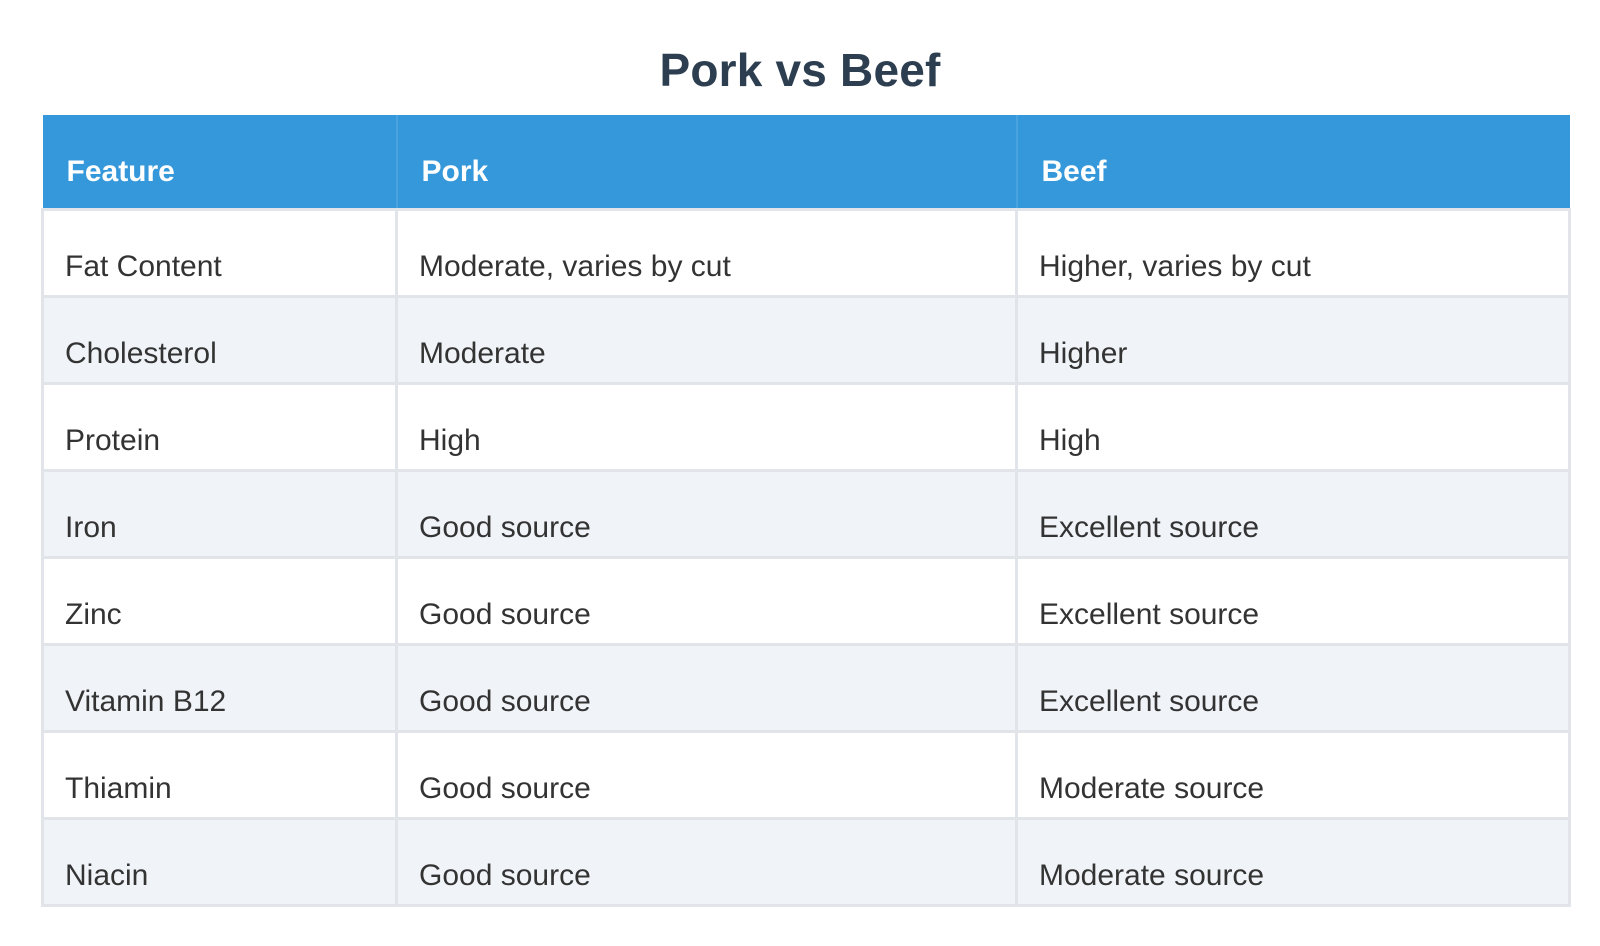 This screenshot has height=946, width=1600. I want to click on column-header-feature: Feature, so click(220, 162).